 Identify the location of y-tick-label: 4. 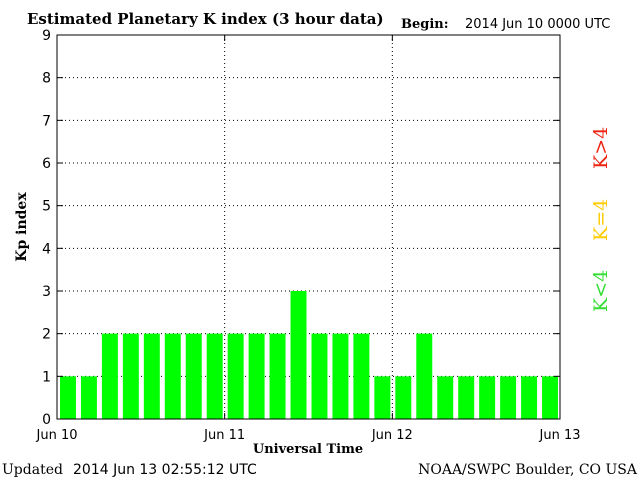
(46, 249).